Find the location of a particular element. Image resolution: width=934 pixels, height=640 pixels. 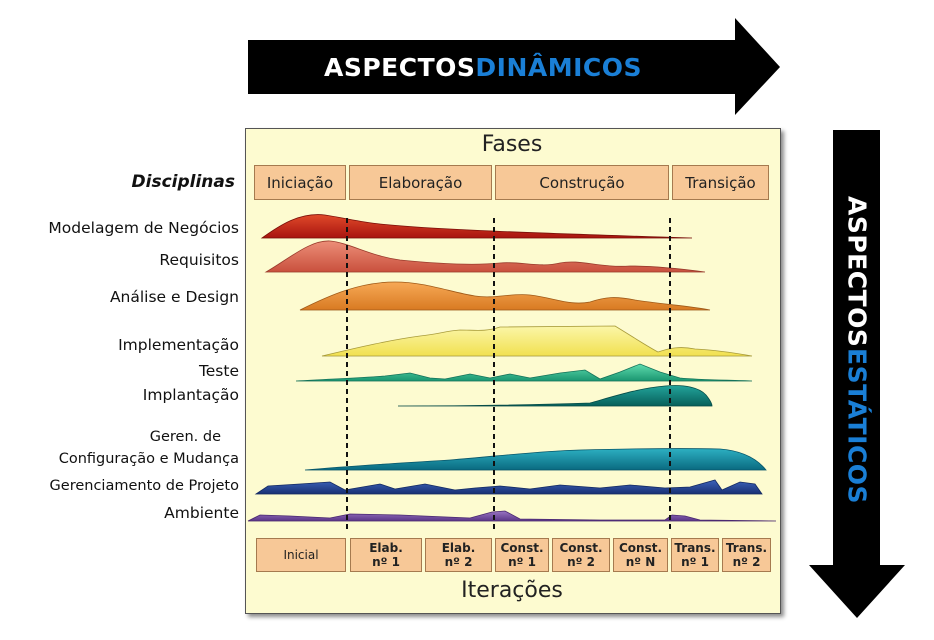

iteration-elab-1: Elab. nº 1 is located at coordinates (386, 555).